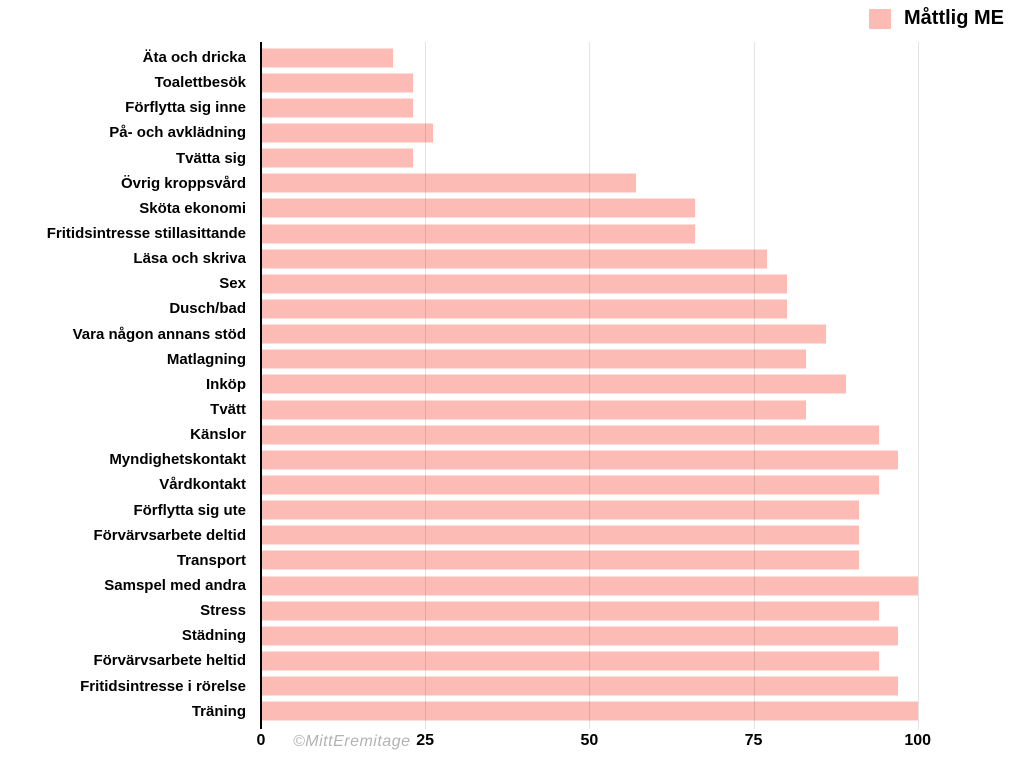 This screenshot has height=768, width=1024. Describe the element at coordinates (169, 535) in the screenshot. I see `category-label: Förvärvsarbete deltid` at that location.